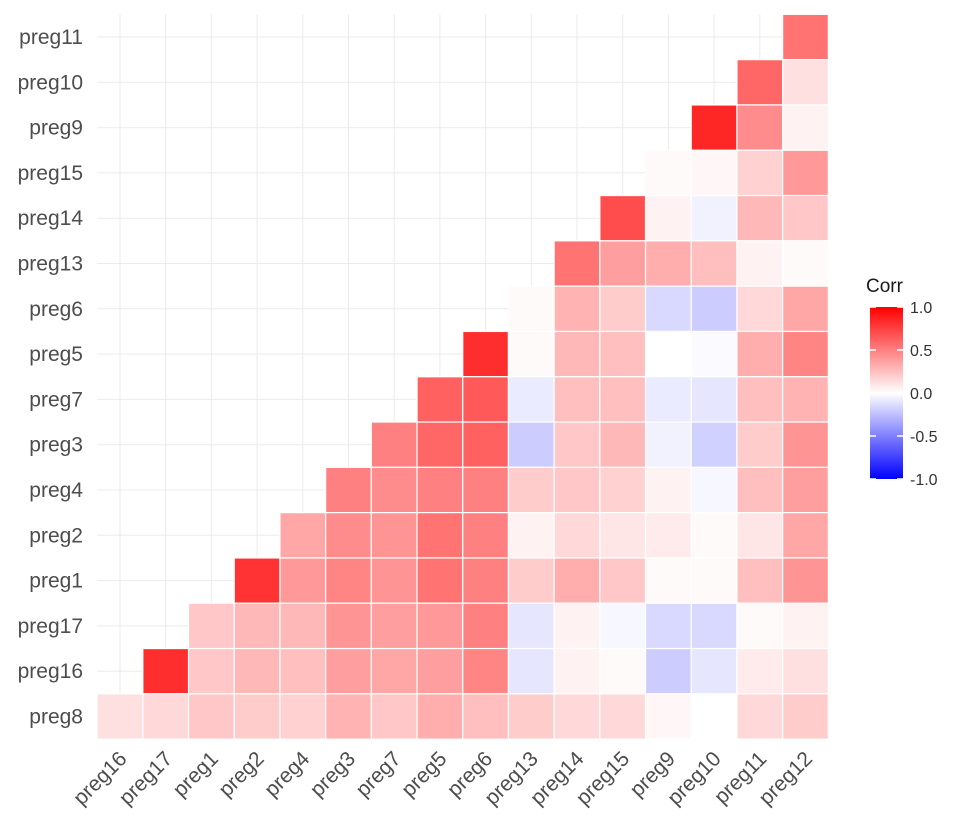 The height and width of the screenshot is (834, 954). I want to click on heatmap-cell-preg8-preg9, so click(668, 716).